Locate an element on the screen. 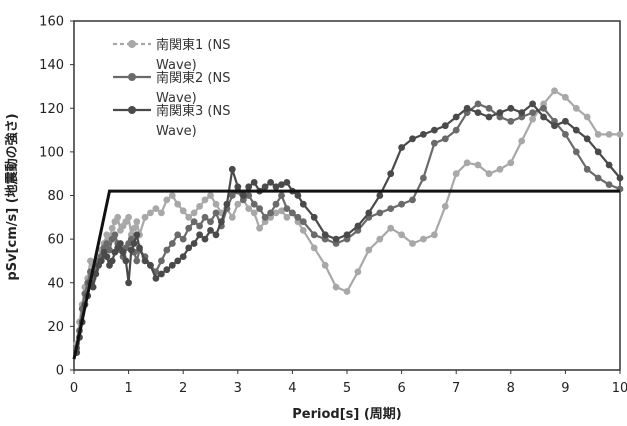  x-tick-label: 9 is located at coordinates (565, 388).